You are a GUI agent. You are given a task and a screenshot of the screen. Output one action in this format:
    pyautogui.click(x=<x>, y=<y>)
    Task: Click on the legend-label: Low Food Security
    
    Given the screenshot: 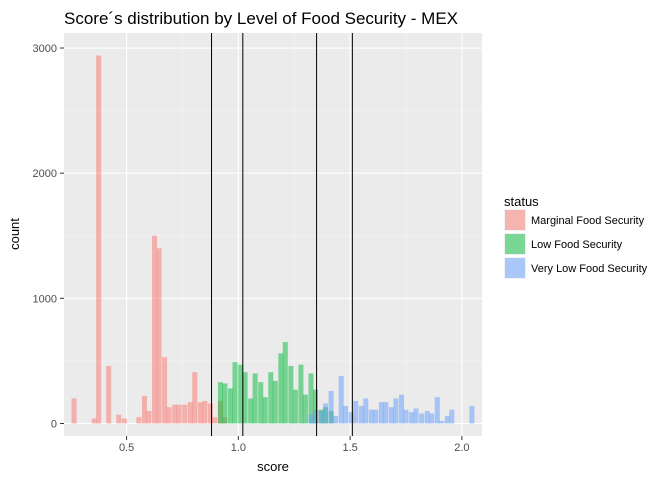 What is the action you would take?
    pyautogui.click(x=577, y=245)
    